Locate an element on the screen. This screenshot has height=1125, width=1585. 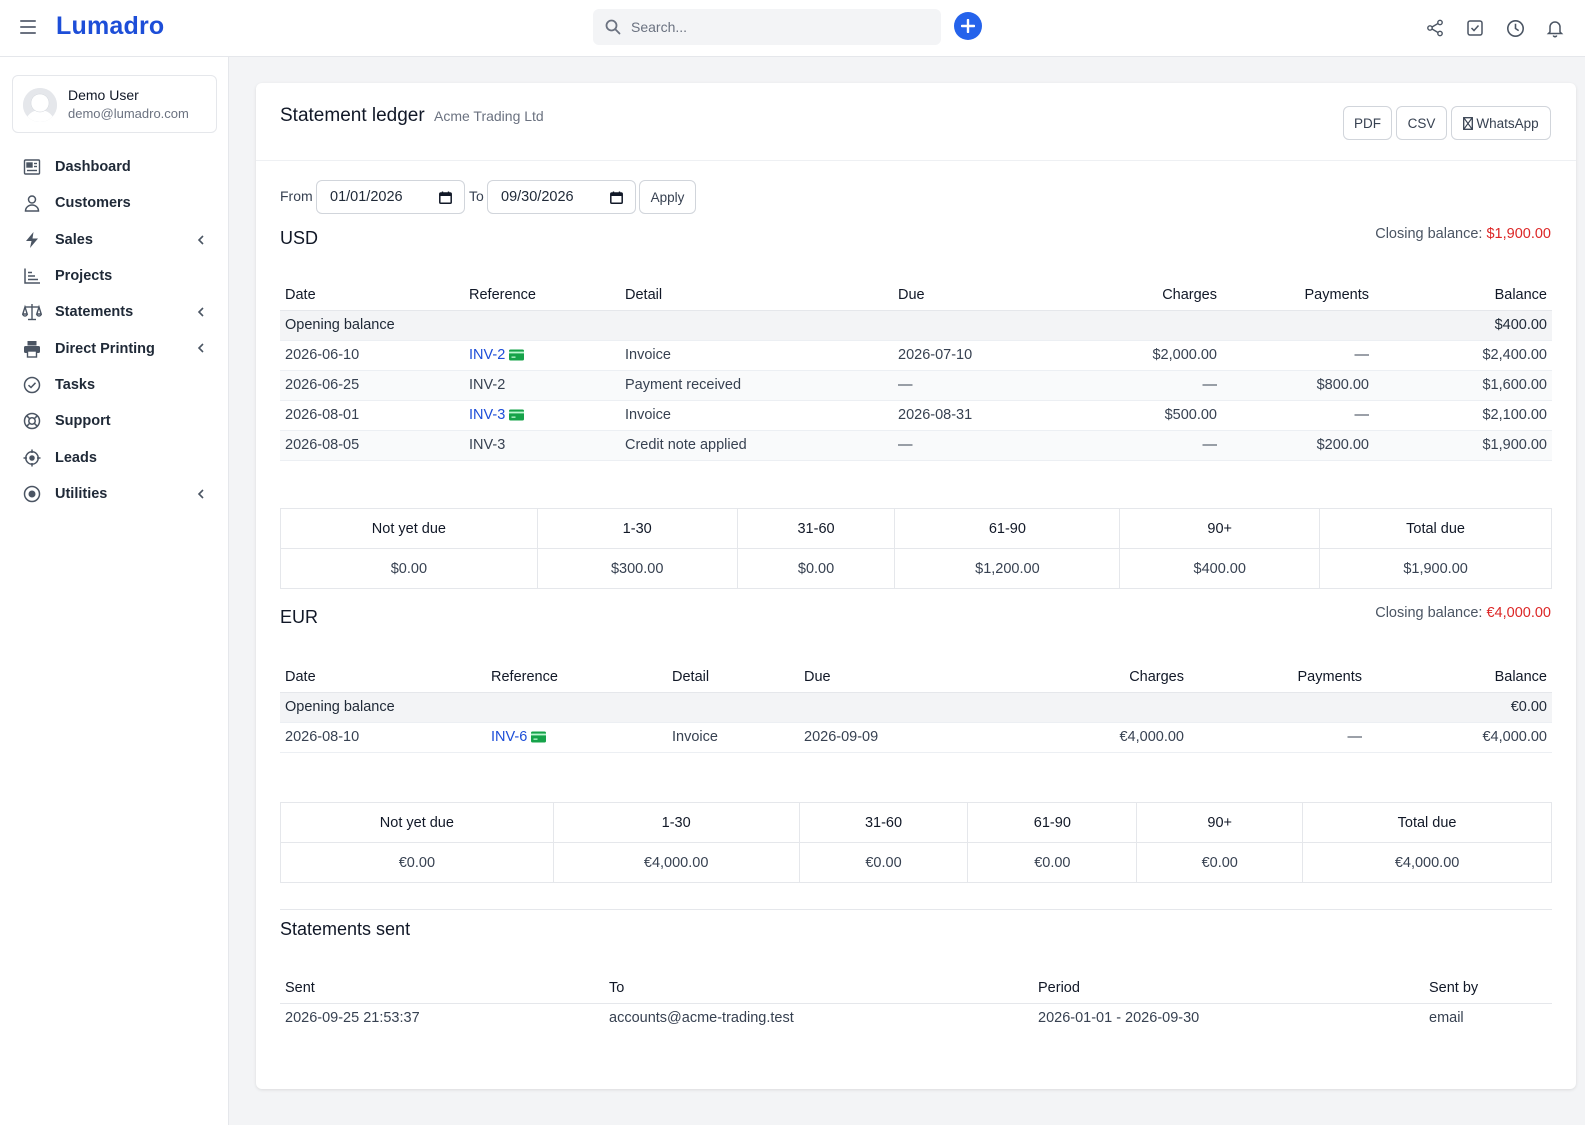
sidebar-item-label: Statements is located at coordinates (94, 312).